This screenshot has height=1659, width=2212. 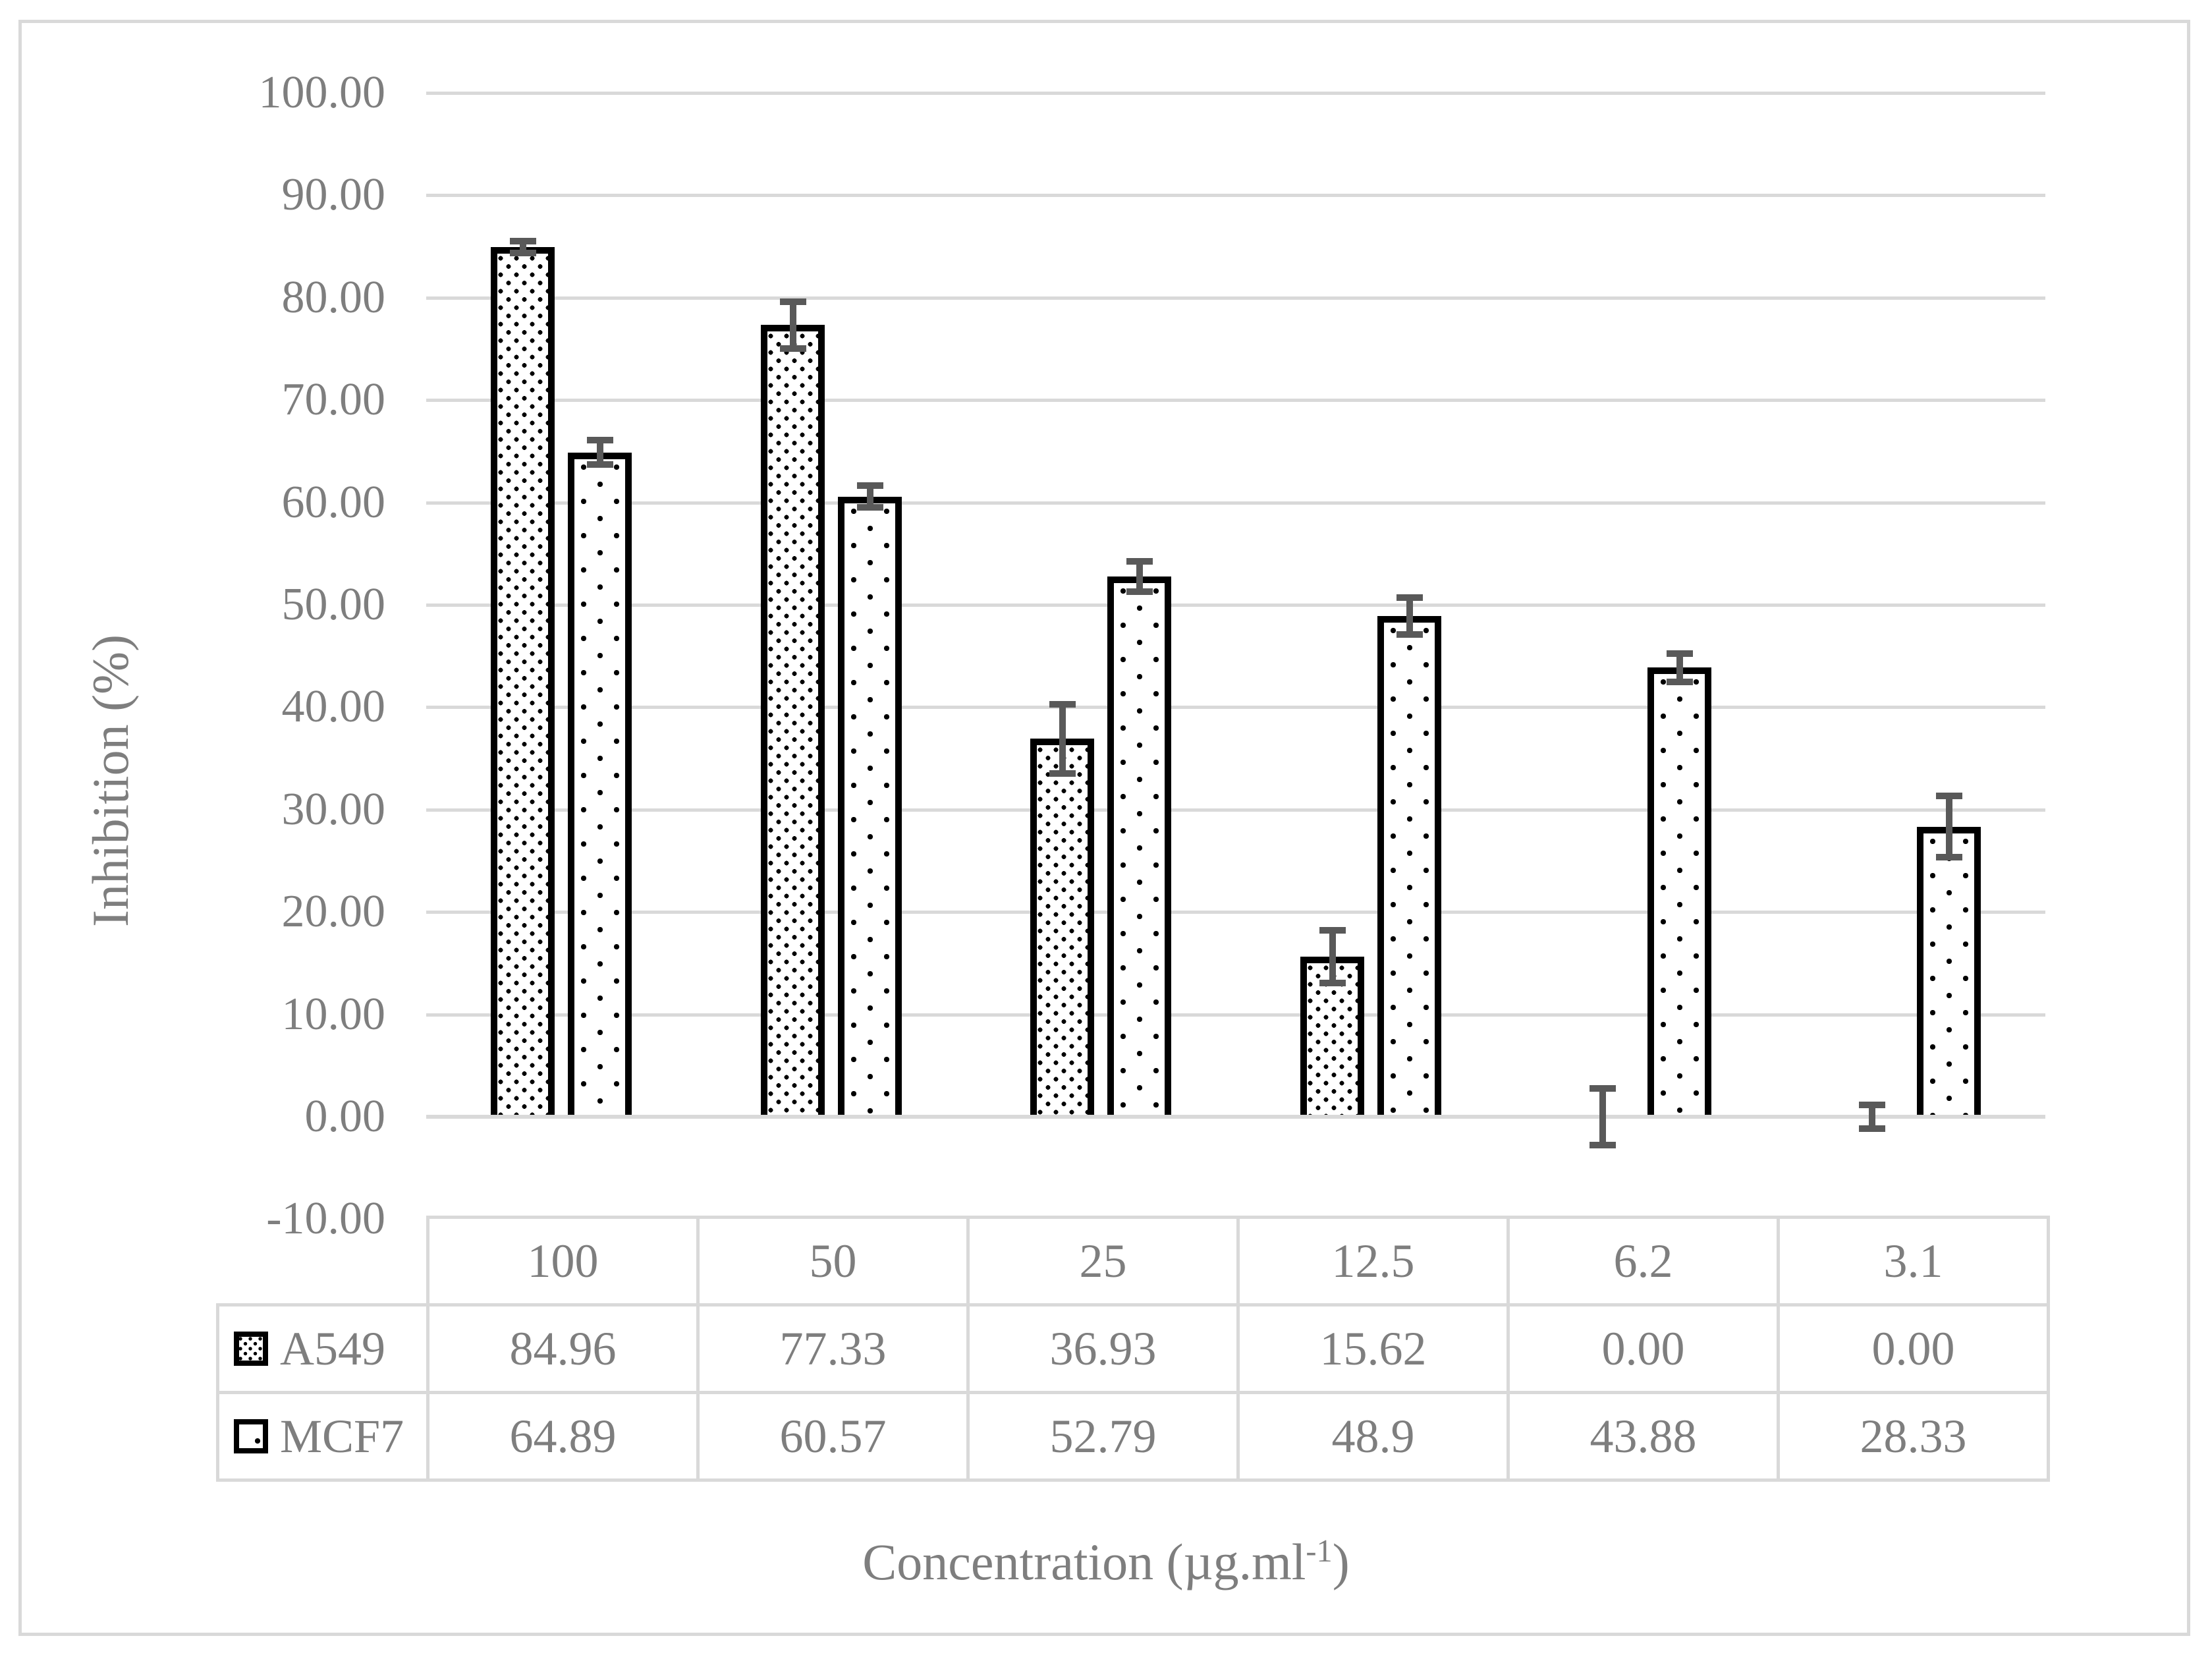 I want to click on table-header-cell: 6.2, so click(x=1643, y=1261).